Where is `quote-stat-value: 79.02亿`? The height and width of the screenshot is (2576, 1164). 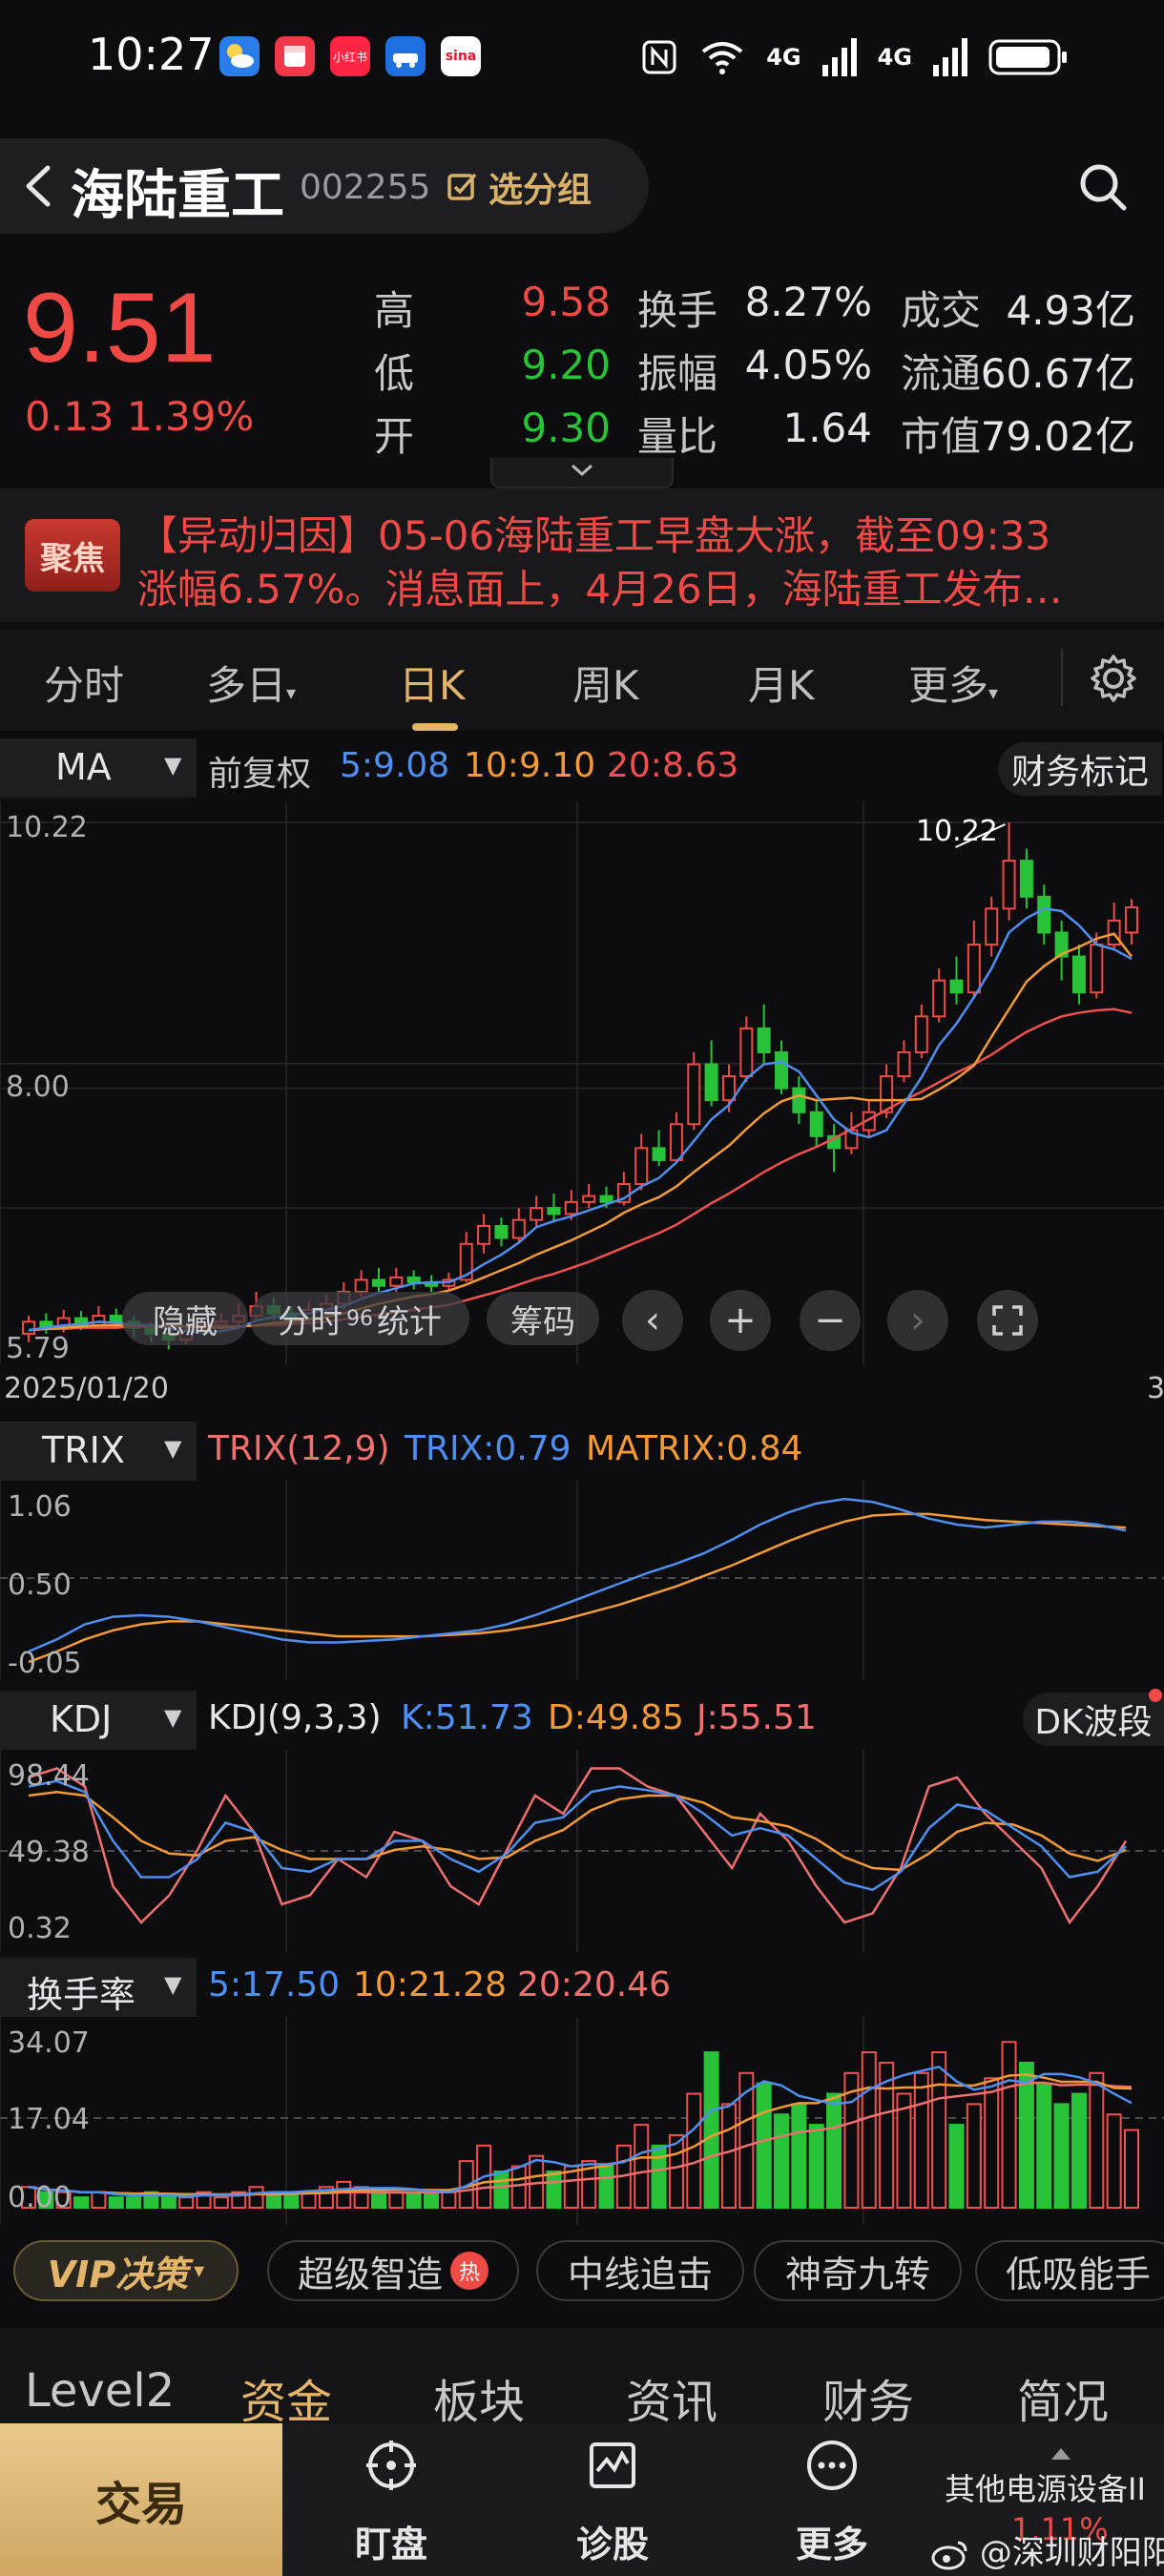 quote-stat-value: 79.02亿 is located at coordinates (1057, 436).